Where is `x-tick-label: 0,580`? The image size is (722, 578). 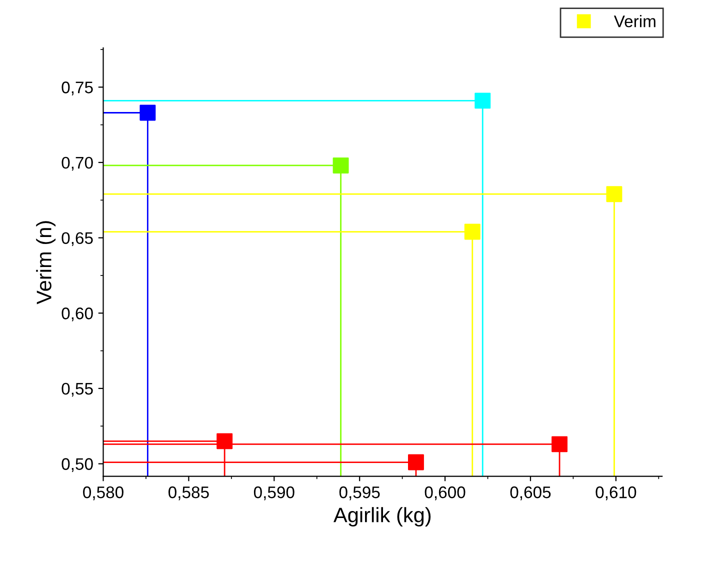
x-tick-label: 0,580 is located at coordinates (103, 493).